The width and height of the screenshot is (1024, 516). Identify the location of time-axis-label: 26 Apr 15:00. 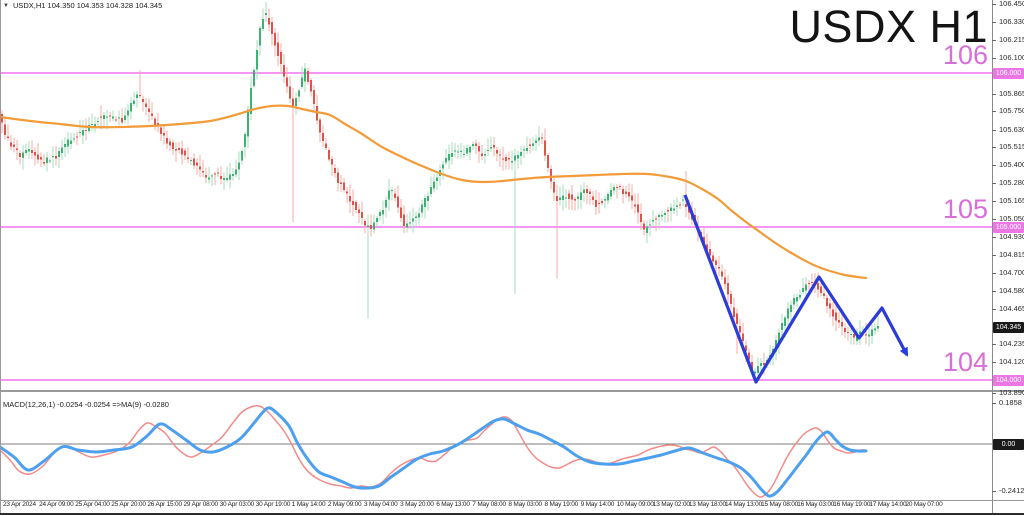
(164, 504).